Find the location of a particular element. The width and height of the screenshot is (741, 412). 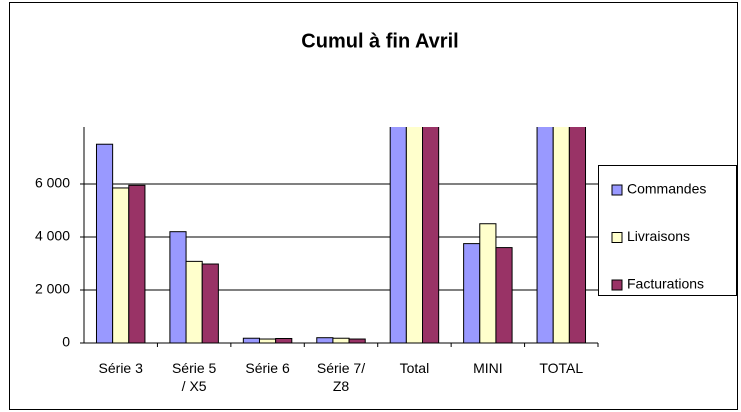

y-tick-label: 6 000 is located at coordinates (52, 183).